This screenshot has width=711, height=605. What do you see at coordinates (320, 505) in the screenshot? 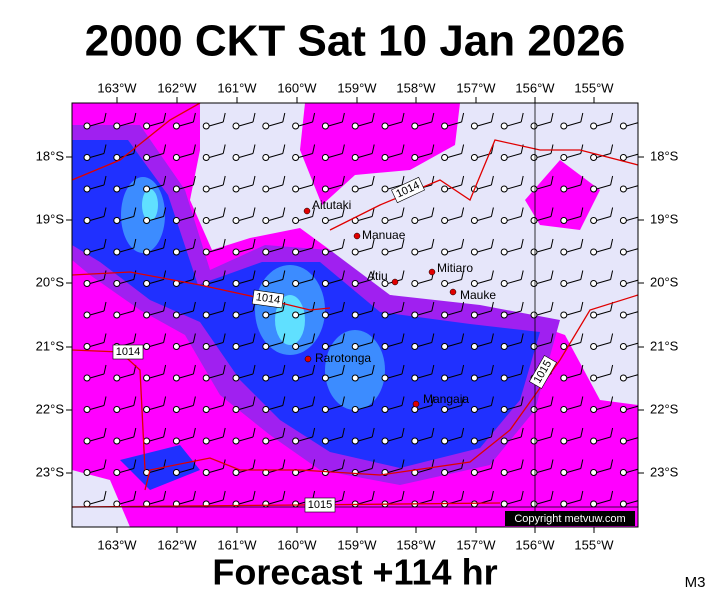
I see `isobar-label: 1015` at bounding box center [320, 505].